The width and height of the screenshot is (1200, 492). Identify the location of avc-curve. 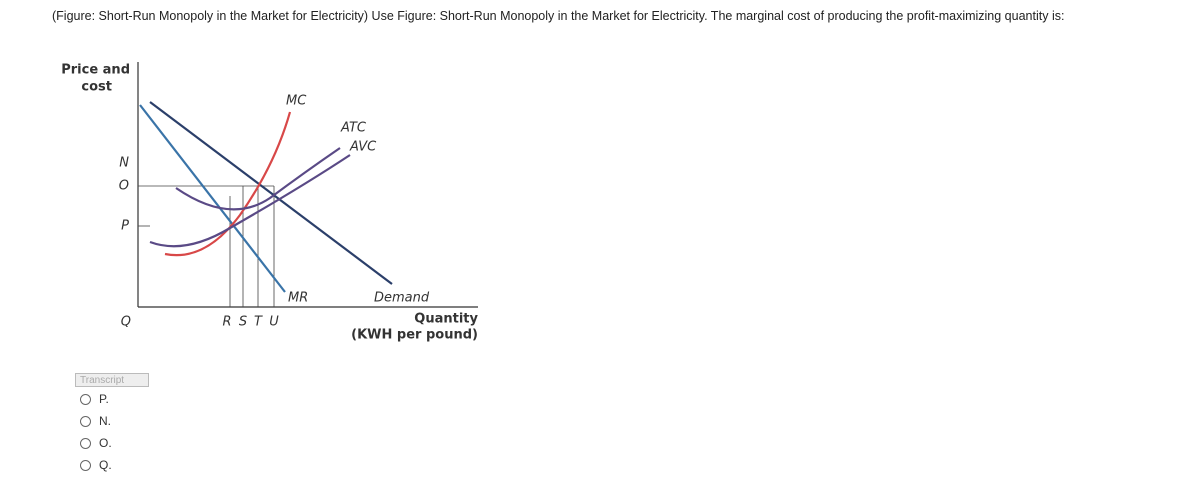
(250, 201).